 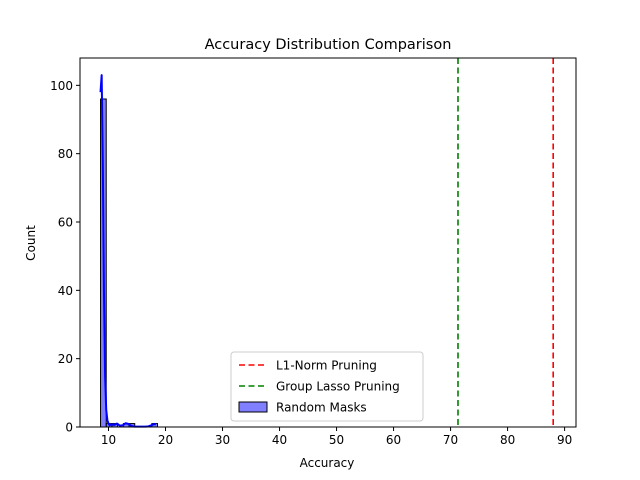 What do you see at coordinates (564, 440) in the screenshot?
I see `x-tick-label: 90` at bounding box center [564, 440].